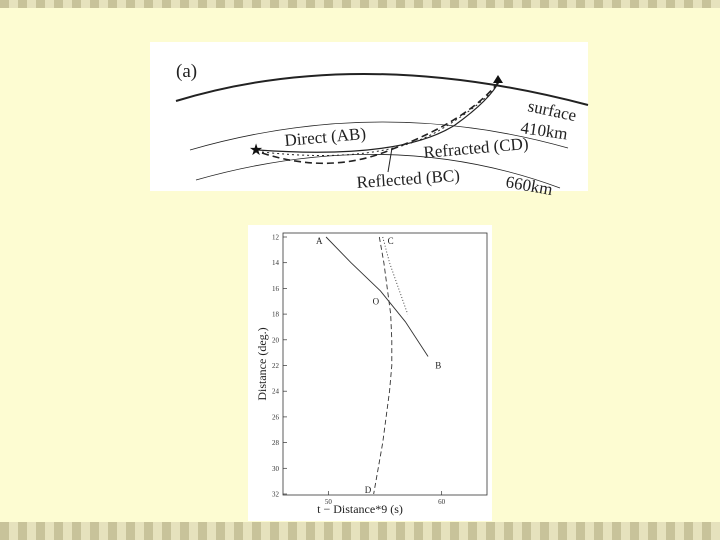 The width and height of the screenshot is (720, 540). Describe the element at coordinates (390, 160) in the screenshot. I see `pointer-arrow` at that location.